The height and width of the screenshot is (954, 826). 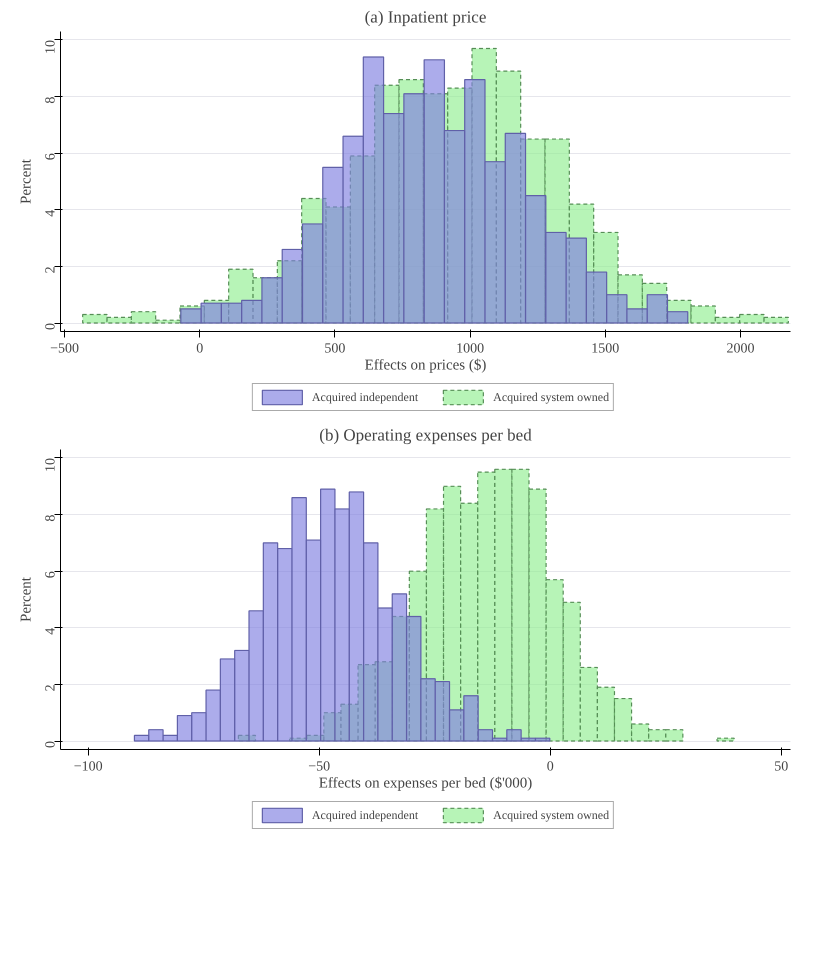 What do you see at coordinates (425, 17) in the screenshot?
I see `chart-title: (a) Inpatient price` at bounding box center [425, 17].